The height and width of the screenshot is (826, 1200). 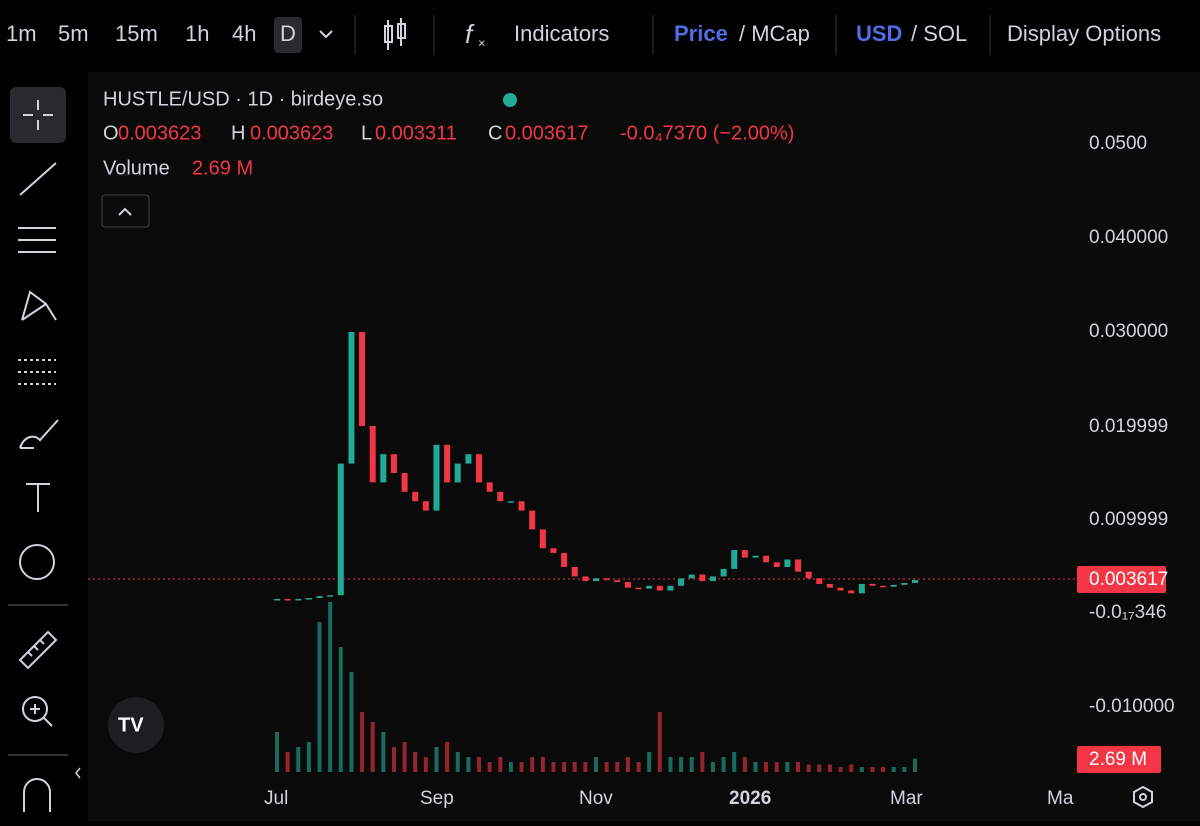 What do you see at coordinates (1143, 797) in the screenshot?
I see `settings-icon` at bounding box center [1143, 797].